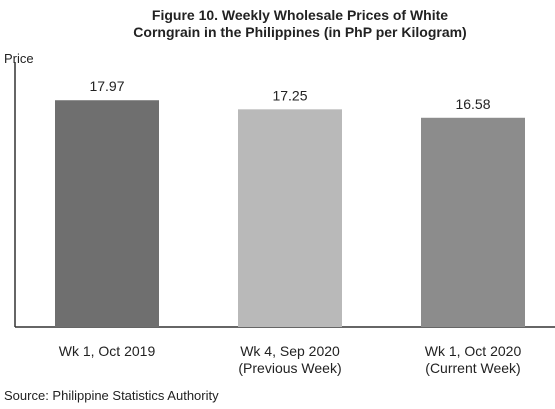  Describe the element at coordinates (473, 359) in the screenshot. I see `x-tick-label: Wk 1, Oct 2020 (Current Week)` at that location.